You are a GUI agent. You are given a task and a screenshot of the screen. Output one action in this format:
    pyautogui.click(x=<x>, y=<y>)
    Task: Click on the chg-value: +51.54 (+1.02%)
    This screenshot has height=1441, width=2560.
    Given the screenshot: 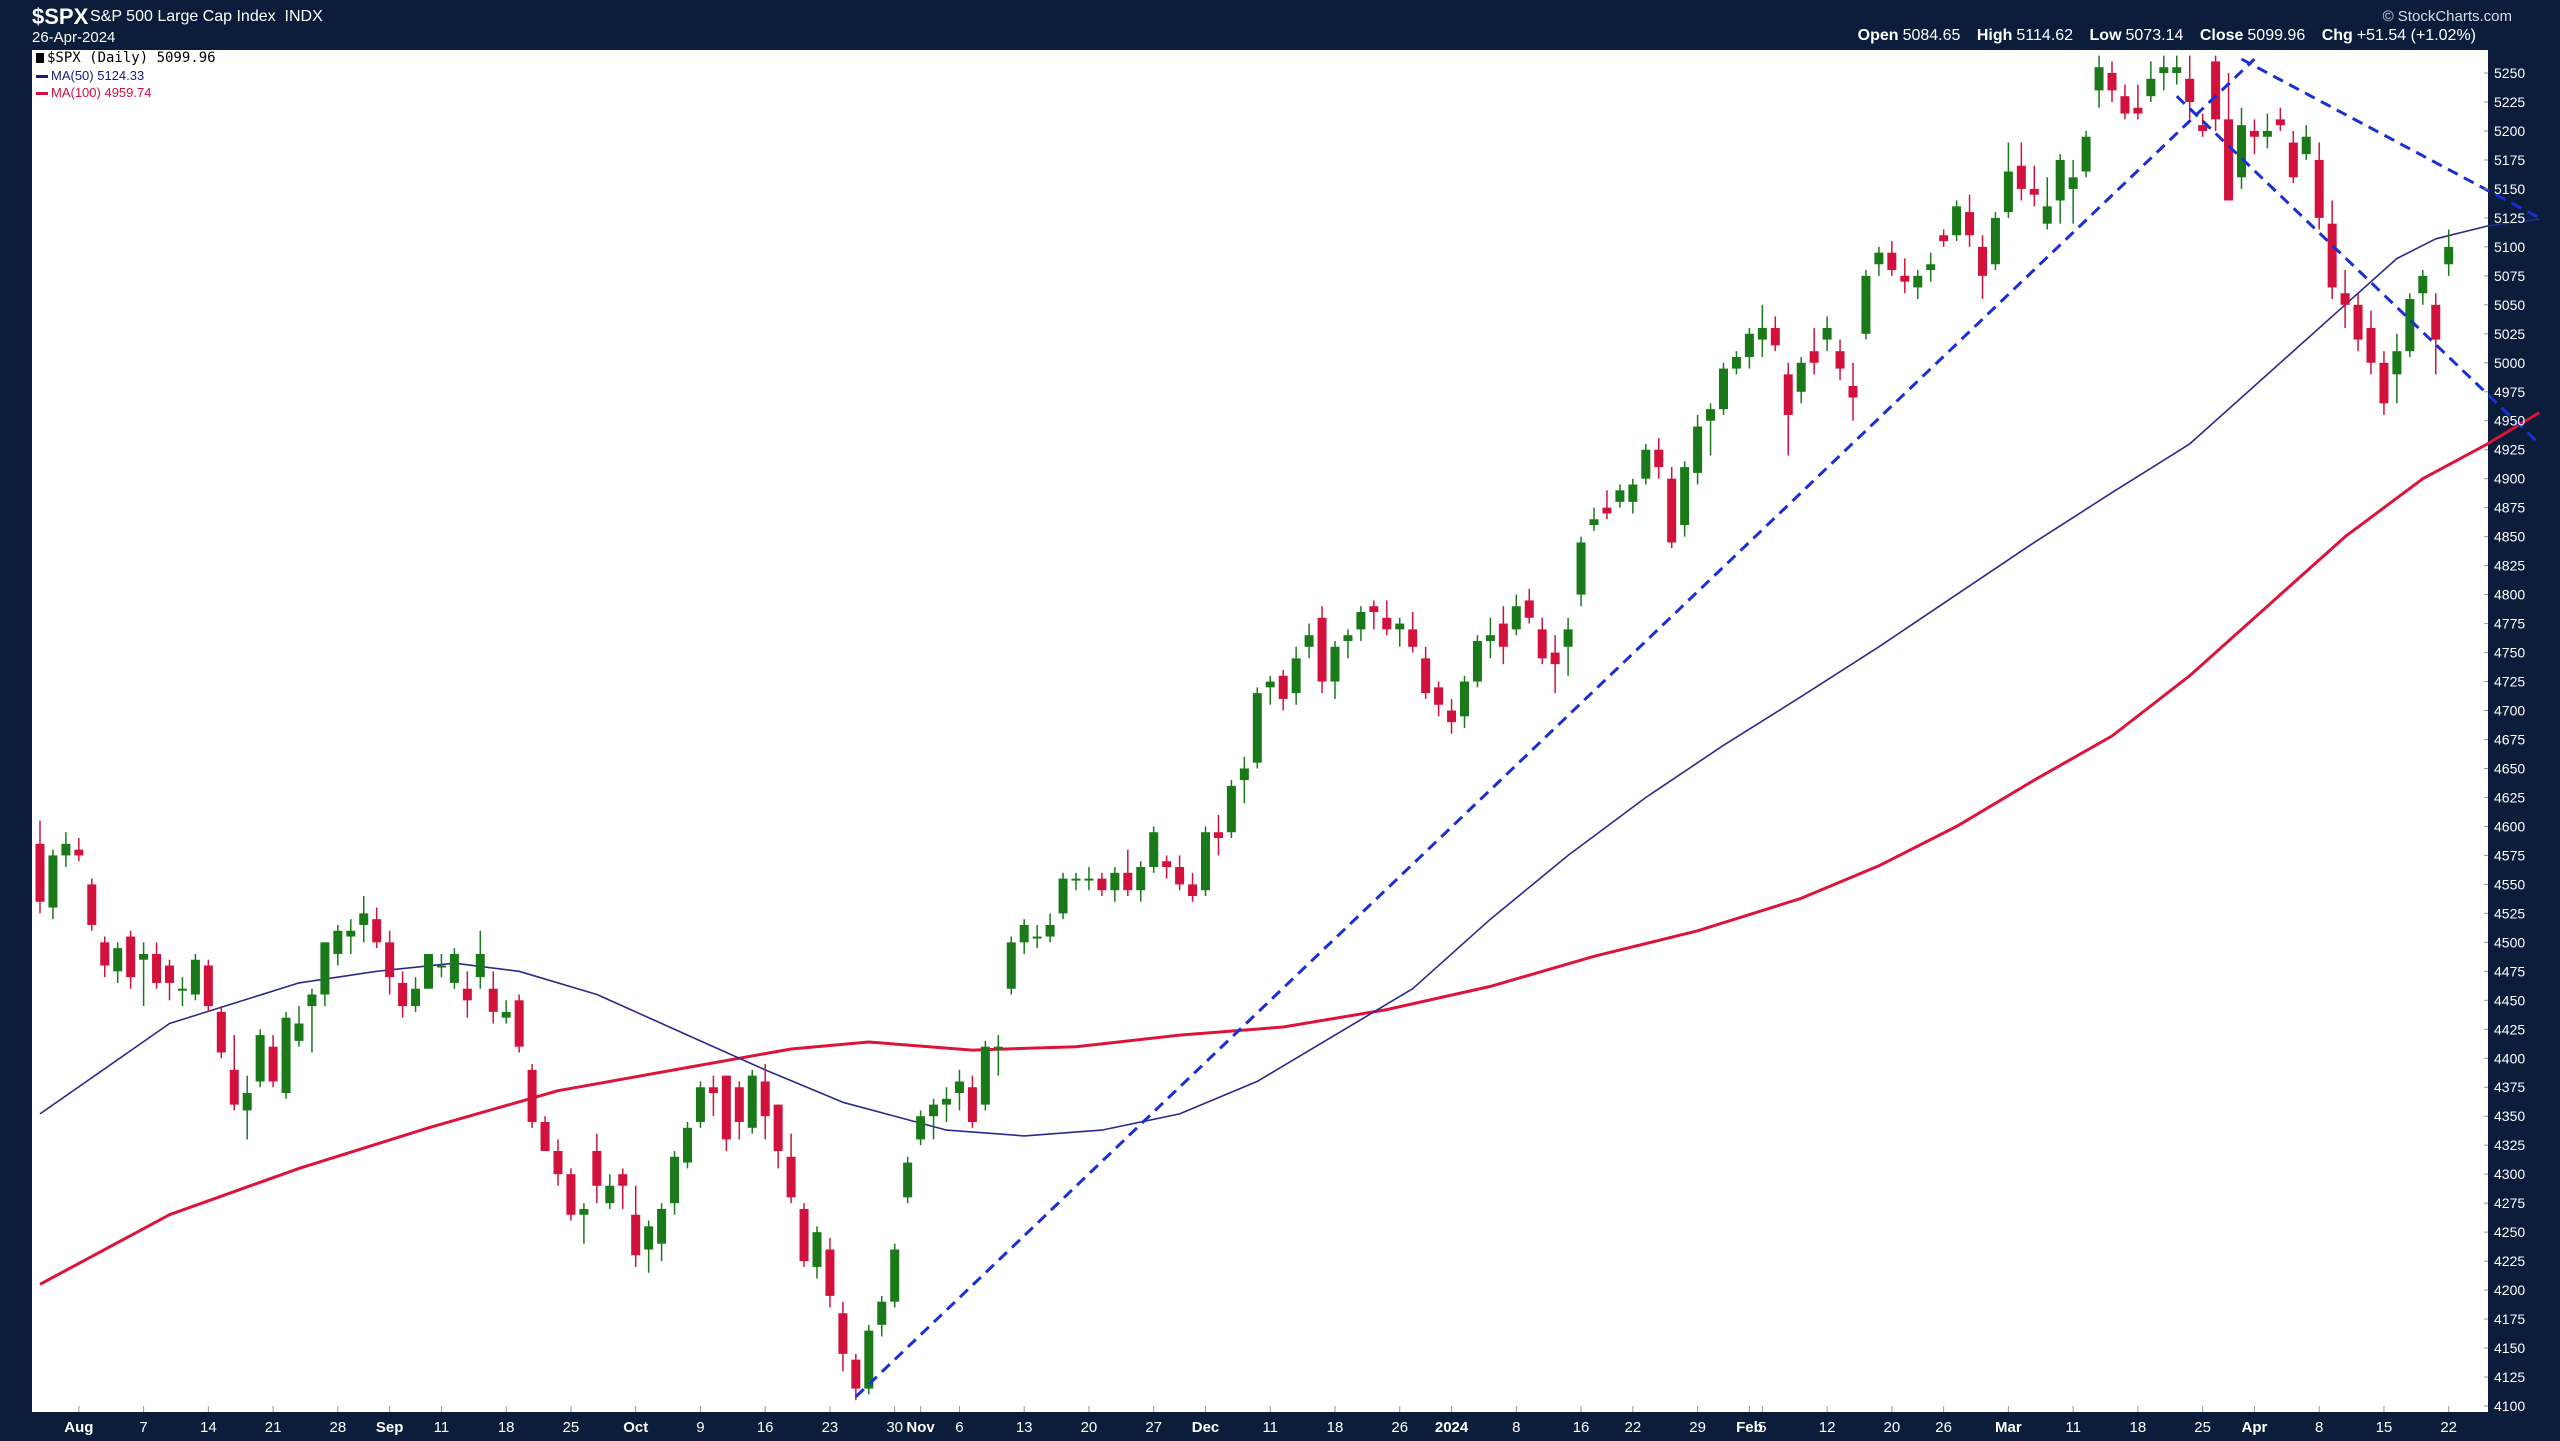 What is the action you would take?
    pyautogui.click(x=2416, y=35)
    